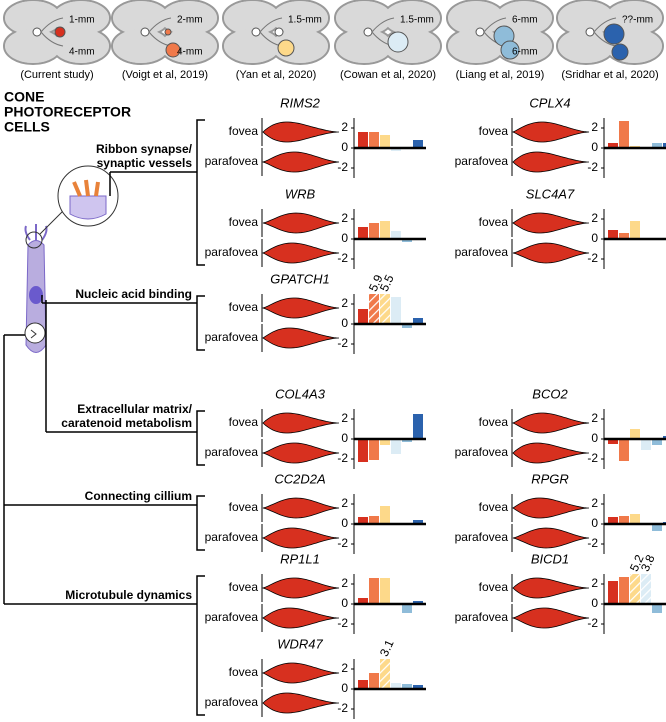 The width and height of the screenshot is (666, 722). What do you see at coordinates (133, 294) in the screenshot?
I see `category-label: Nucleic acid binding` at bounding box center [133, 294].